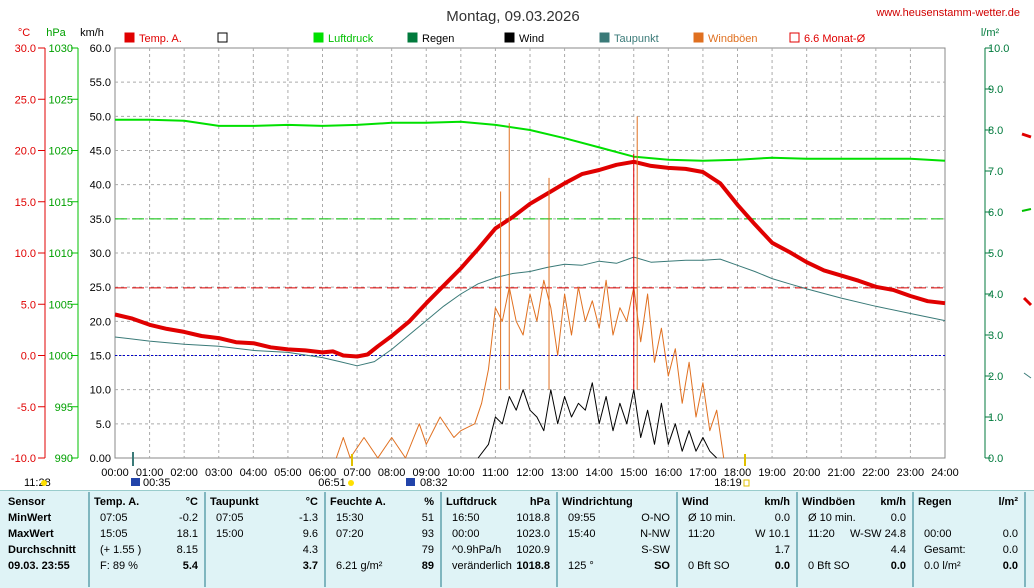 This screenshot has height=588, width=1034. What do you see at coordinates (582, 534) in the screenshot?
I see `cell-left: 15:40` at bounding box center [582, 534].